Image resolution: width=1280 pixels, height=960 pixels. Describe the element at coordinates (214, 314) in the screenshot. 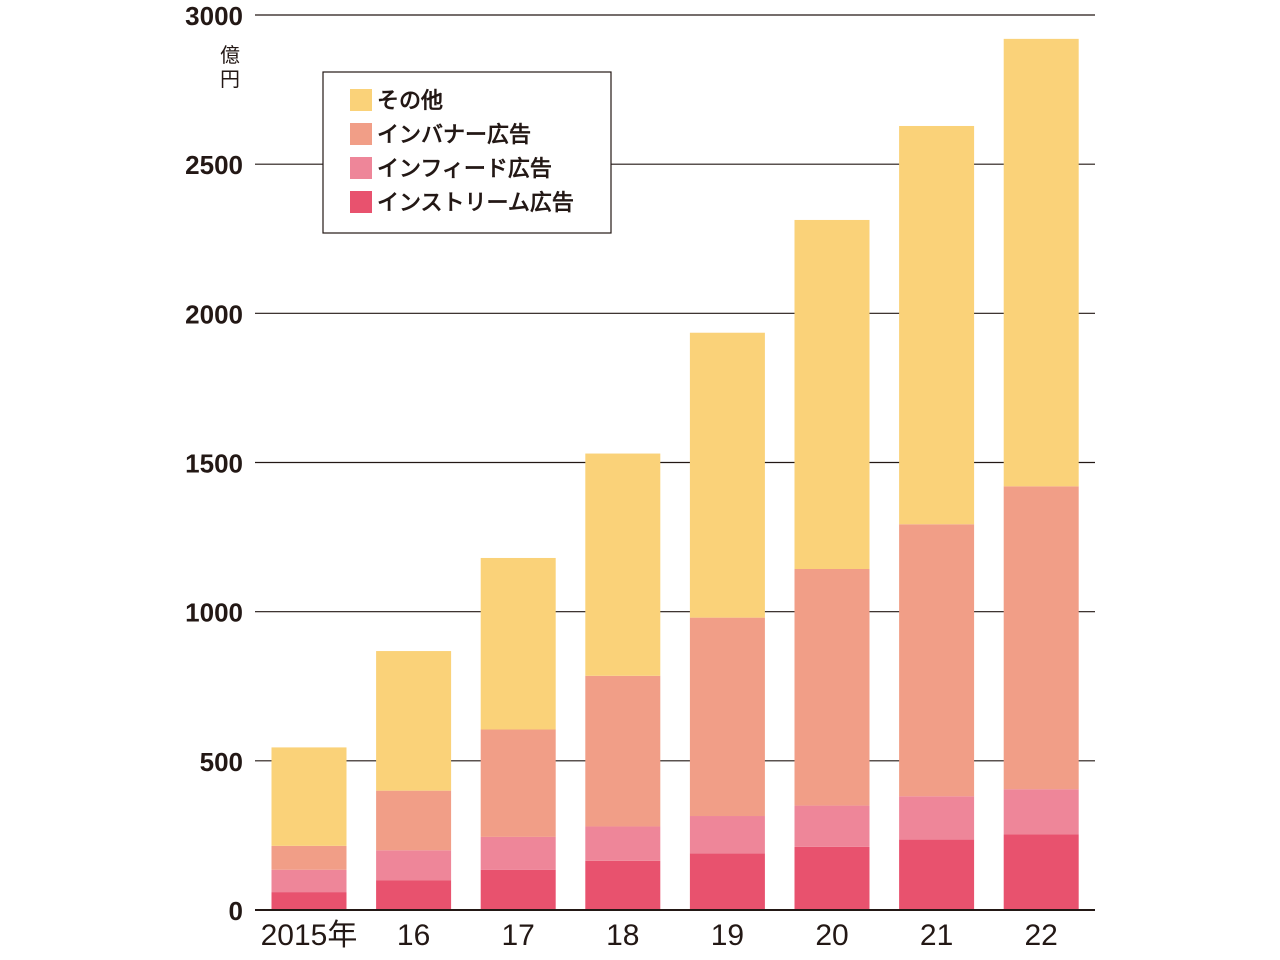

I see `y-tick-label: 2000` at that location.